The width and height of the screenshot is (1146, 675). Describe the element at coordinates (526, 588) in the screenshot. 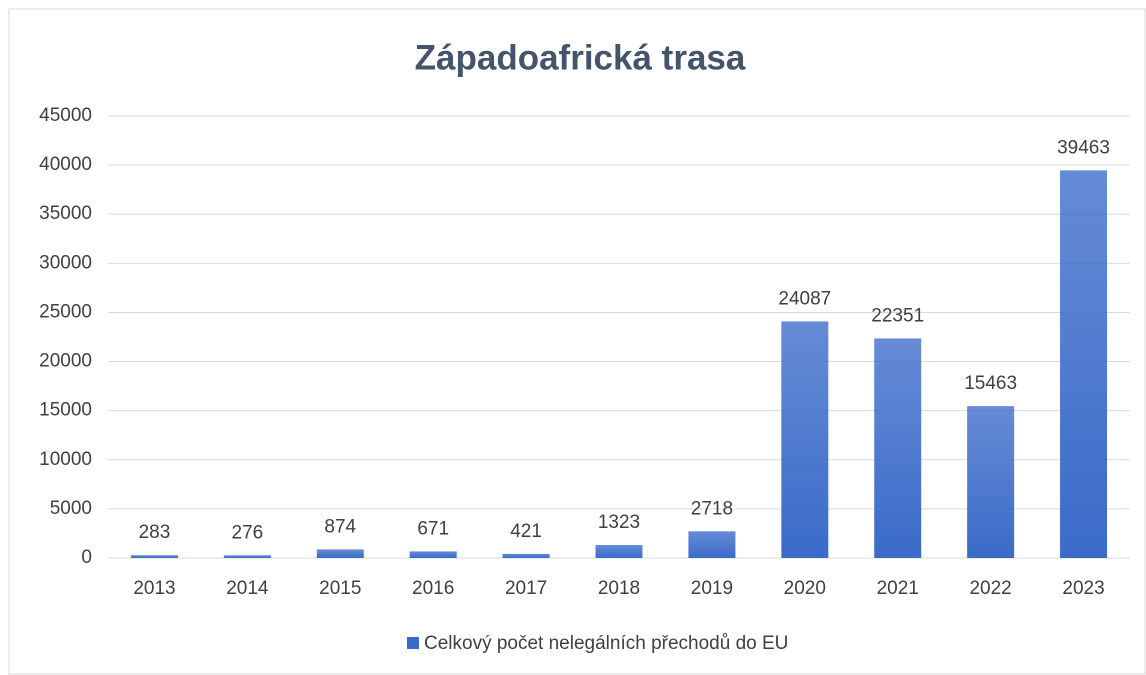

I see `x-tick-label: 2017` at that location.